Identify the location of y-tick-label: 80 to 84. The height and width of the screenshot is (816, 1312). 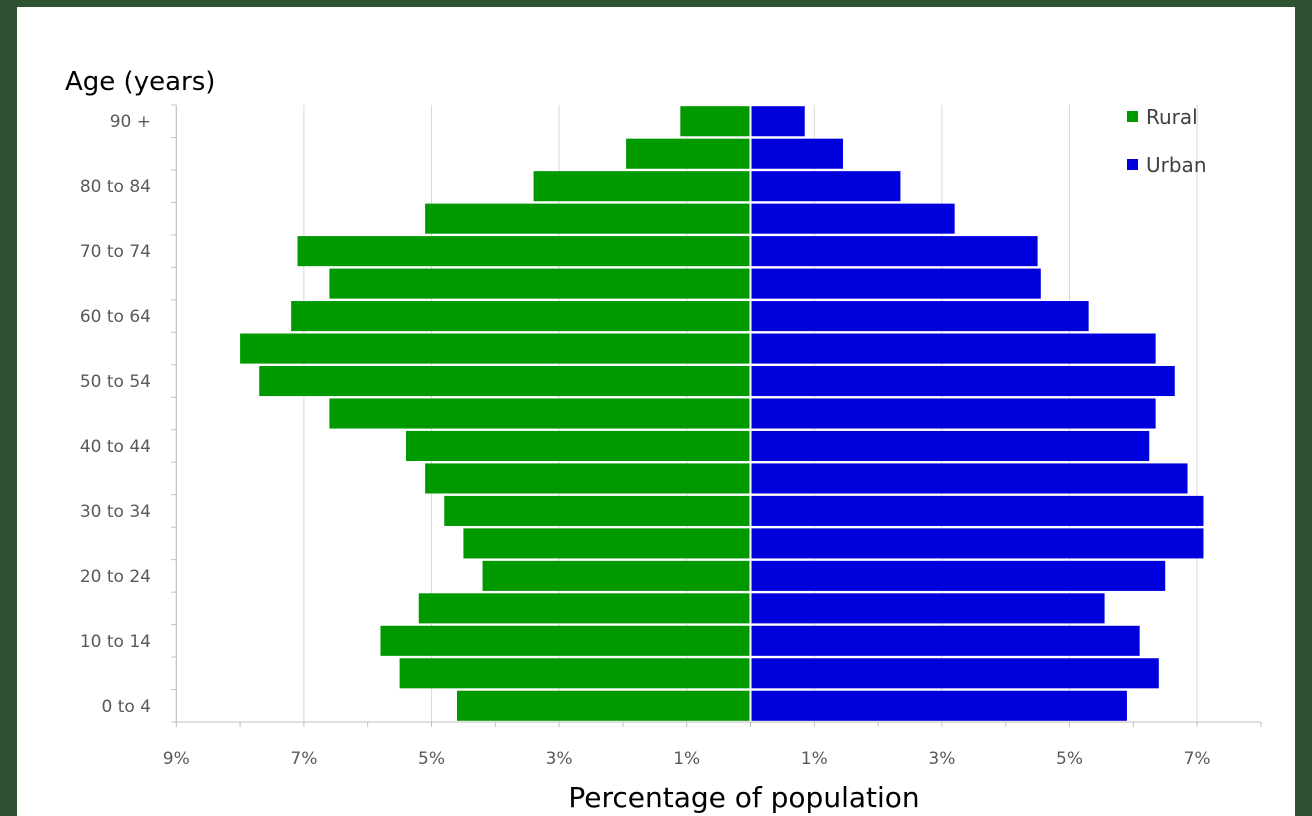
(115, 187).